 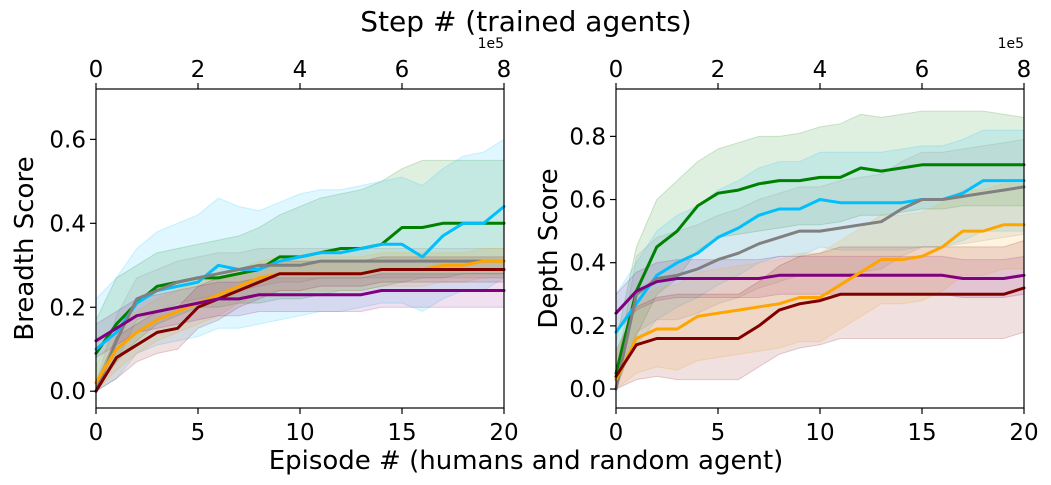 I want to click on series-line-gray, so click(x=300, y=326).